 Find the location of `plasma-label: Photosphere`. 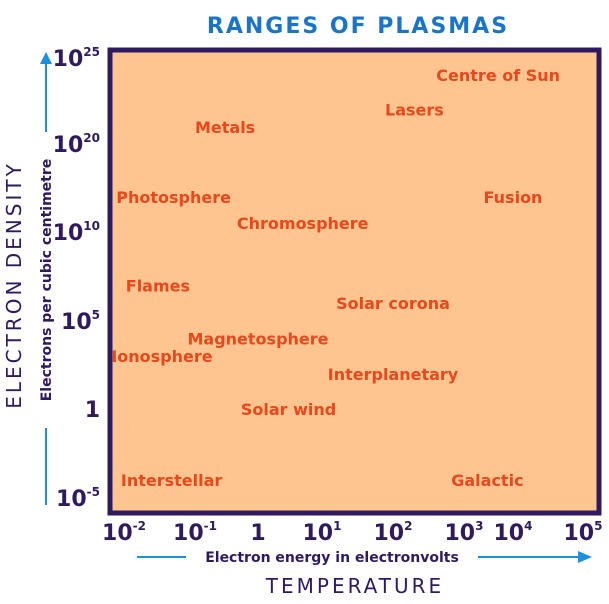

plasma-label: Photosphere is located at coordinates (173, 197).